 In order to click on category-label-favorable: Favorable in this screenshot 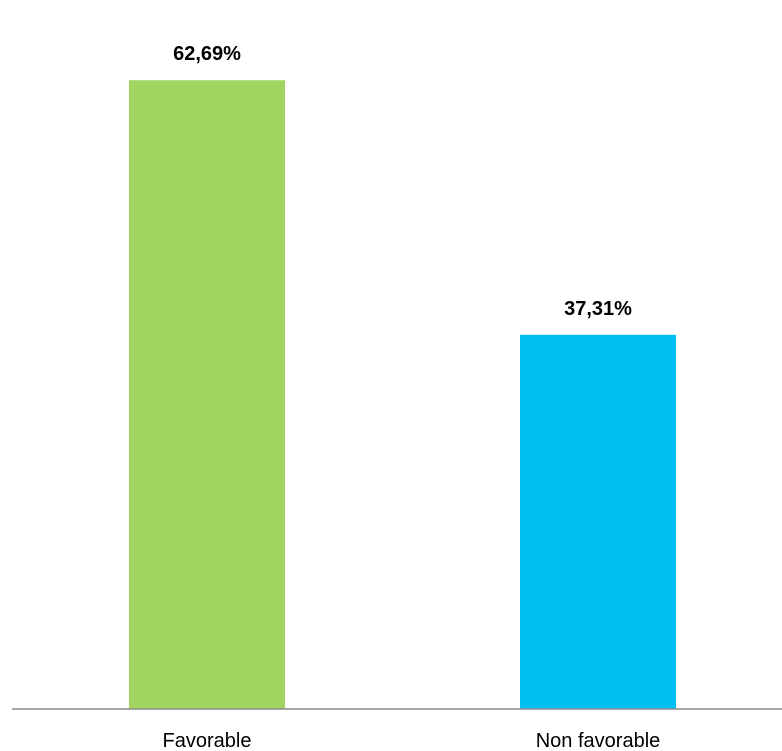, I will do `click(207, 740)`.